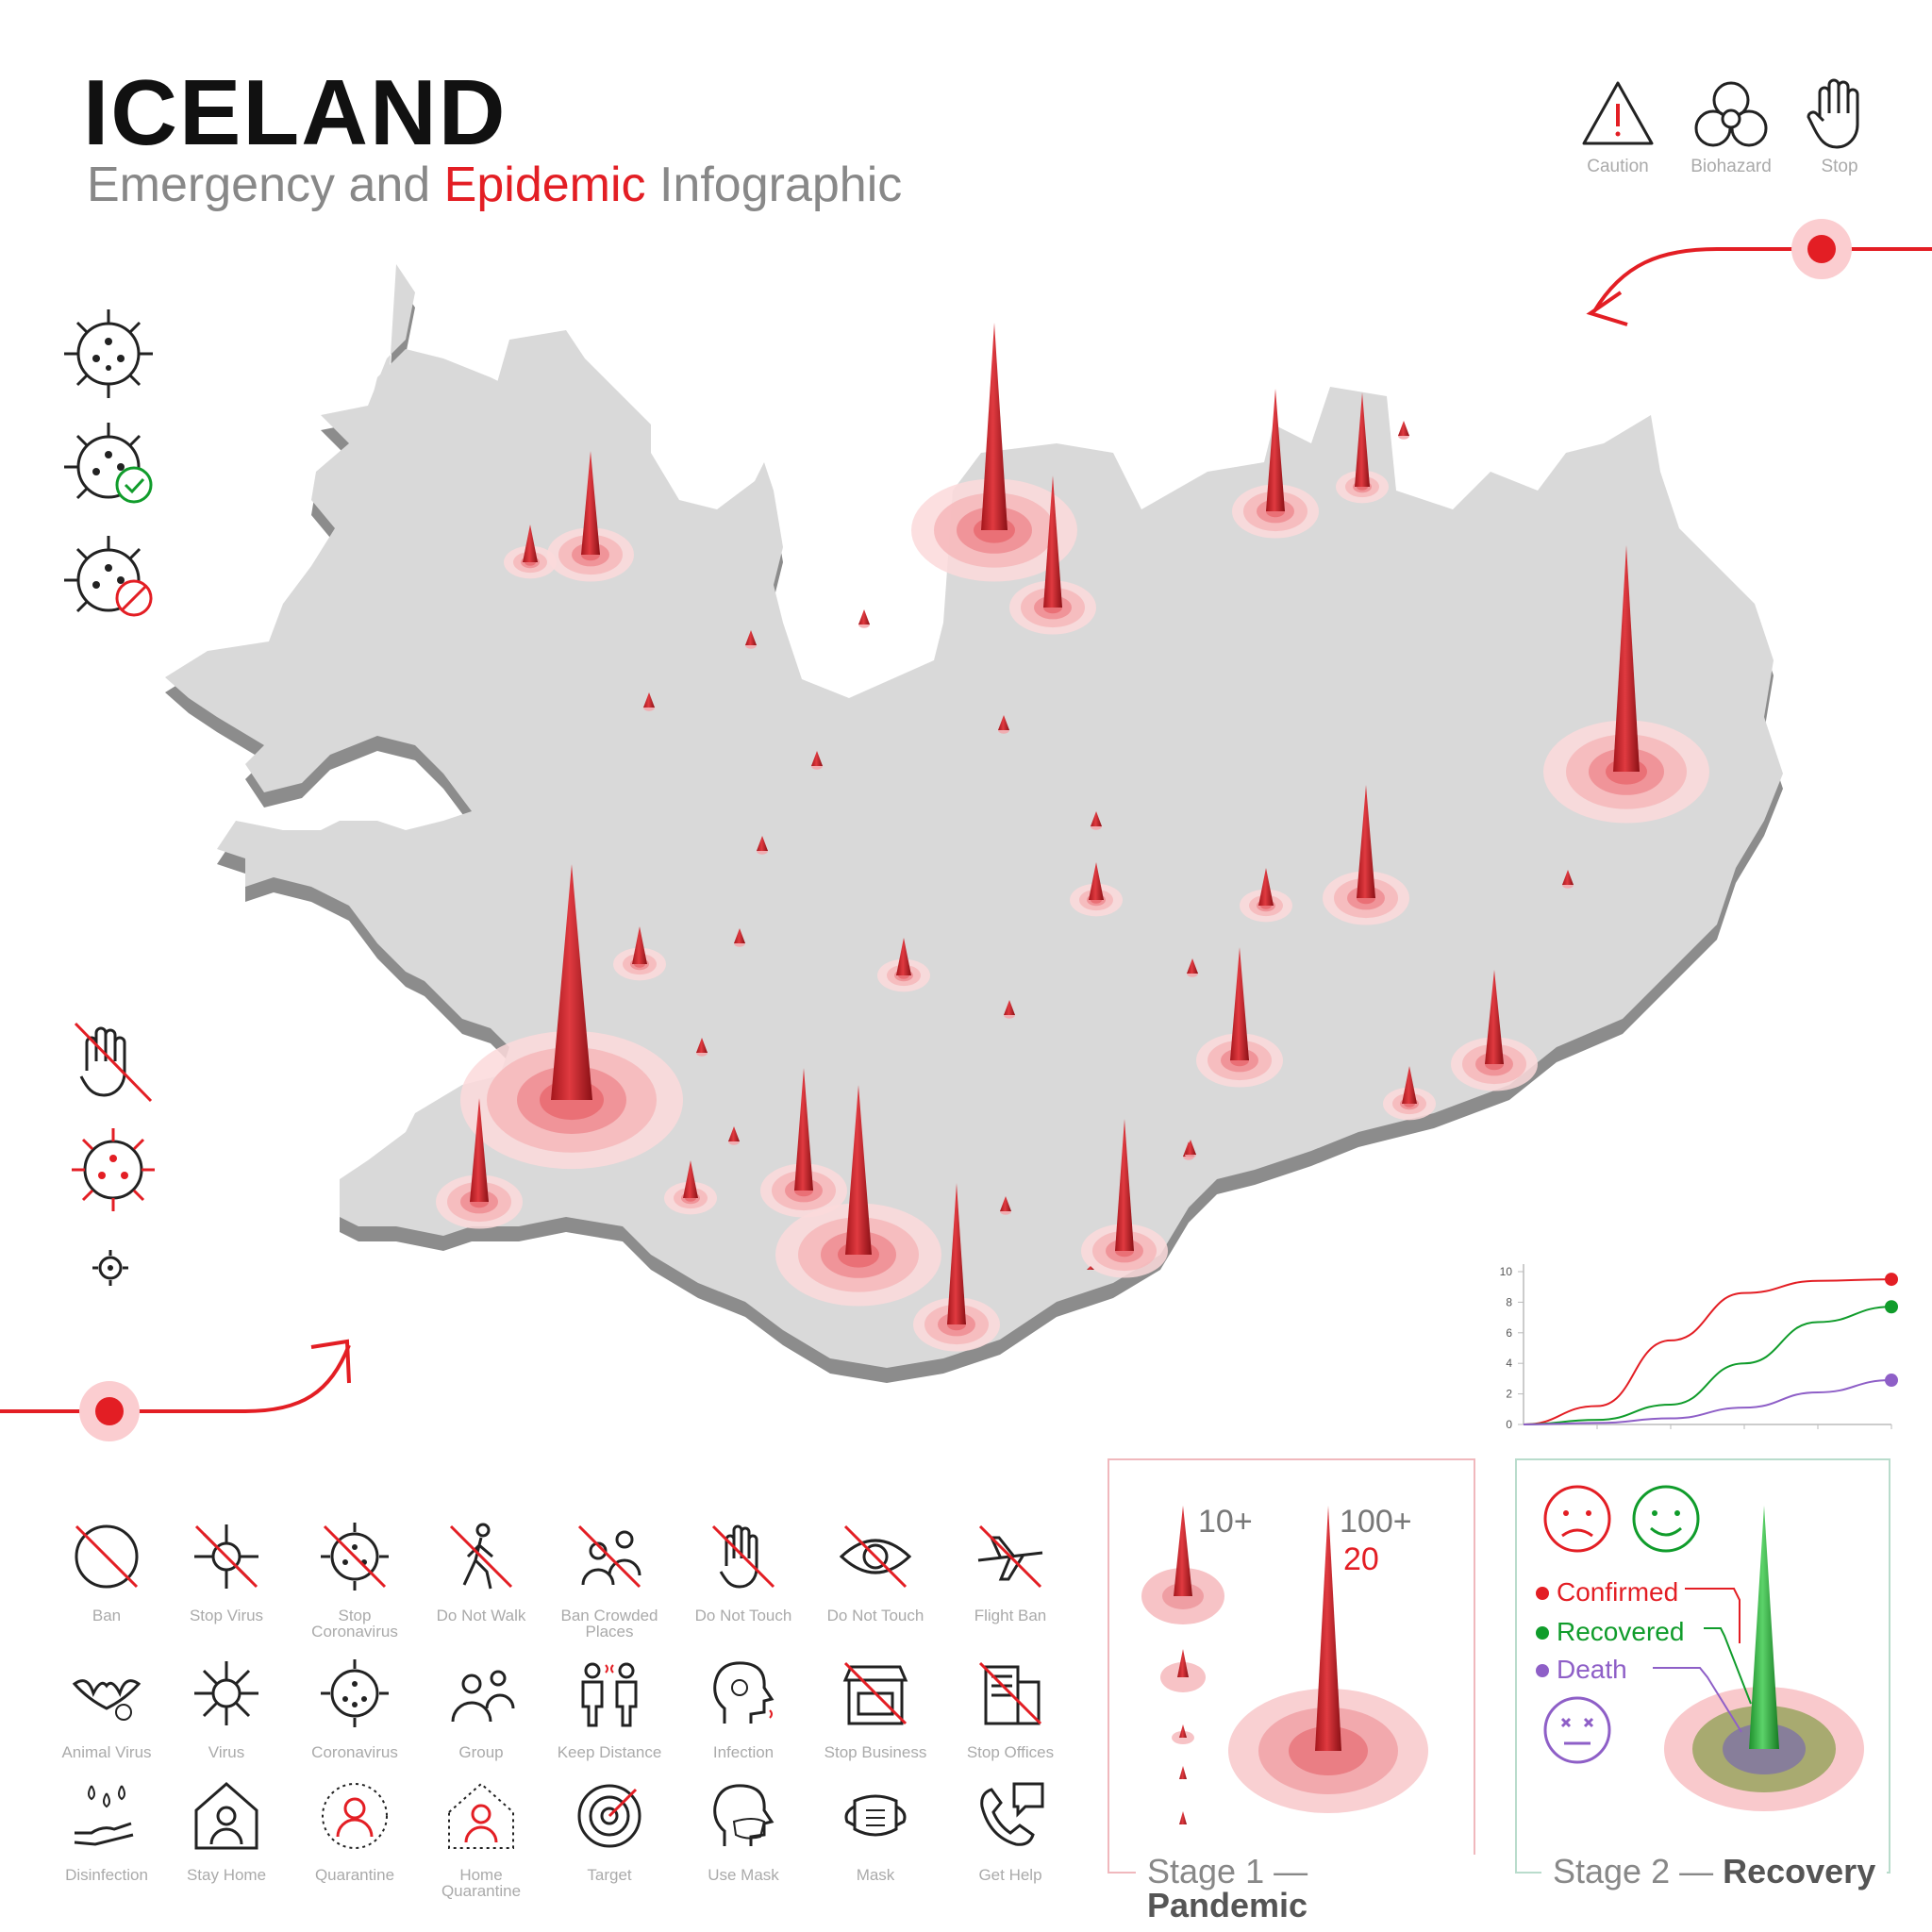 The image size is (1932, 1932). I want to click on y-tick-label: 10, so click(1506, 1272).